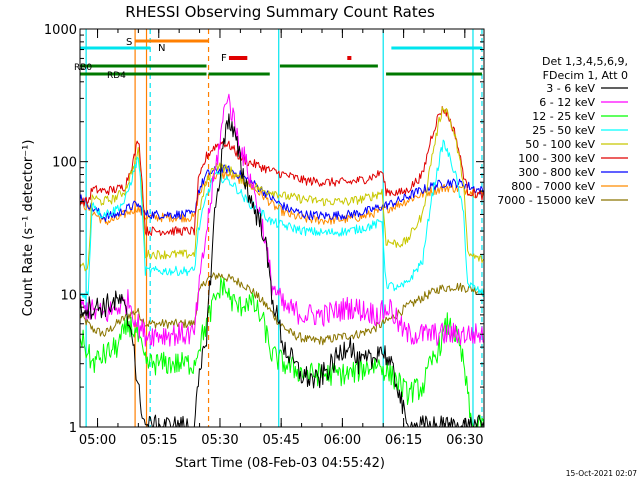  Describe the element at coordinates (280, 440) in the screenshot. I see `x-tick-label: 05:45` at that location.